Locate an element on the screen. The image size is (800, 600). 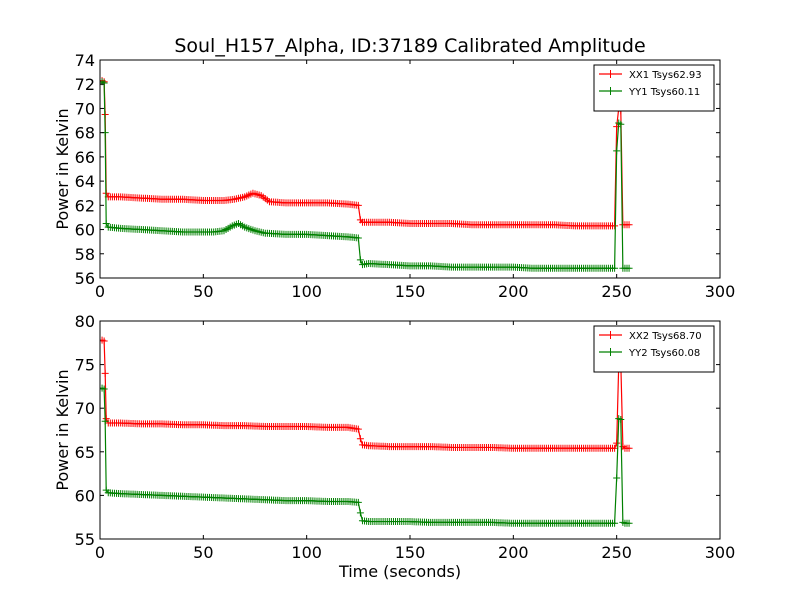
legend-label: YY1 Tsys60.11 is located at coordinates (664, 92).